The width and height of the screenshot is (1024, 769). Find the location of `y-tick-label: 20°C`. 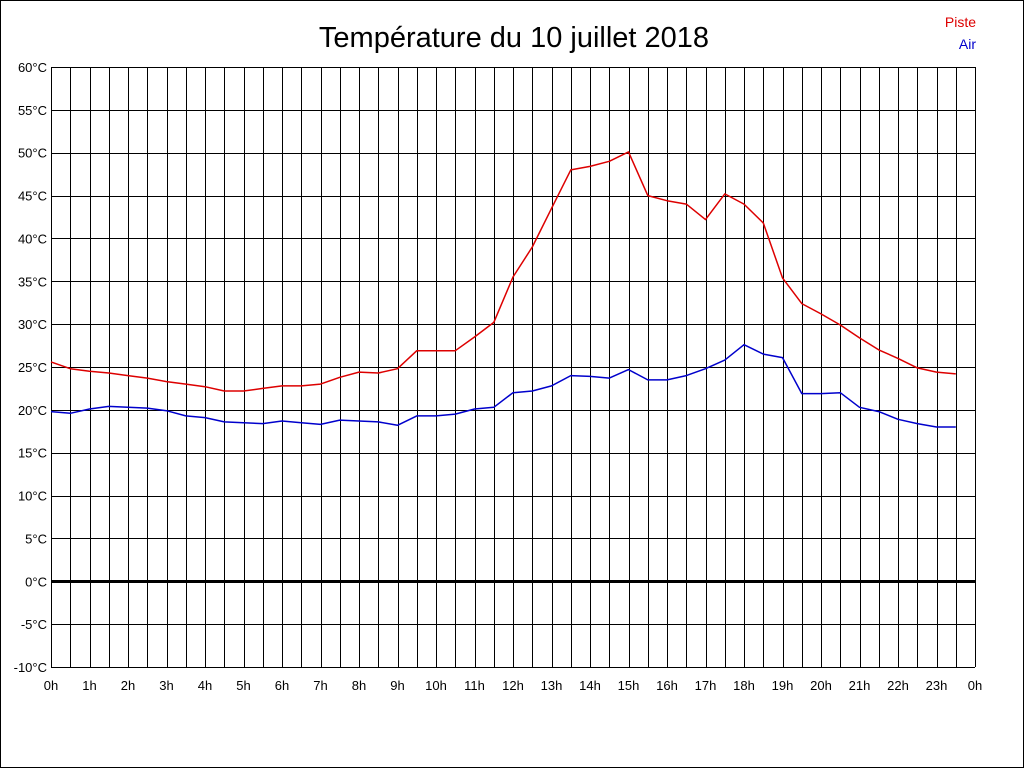

y-tick-label: 20°C is located at coordinates (32, 410).